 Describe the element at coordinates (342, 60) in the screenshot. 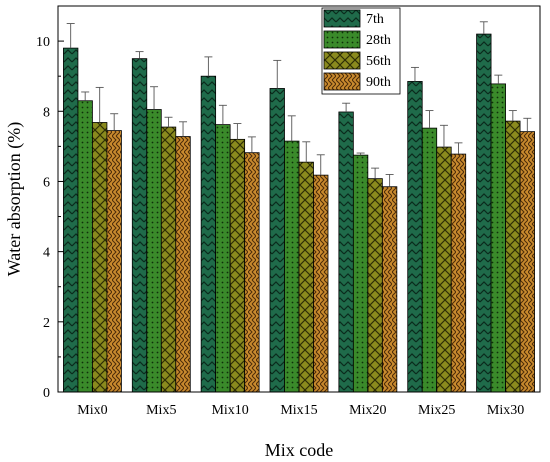

I see `legend-swatch-56th` at that location.